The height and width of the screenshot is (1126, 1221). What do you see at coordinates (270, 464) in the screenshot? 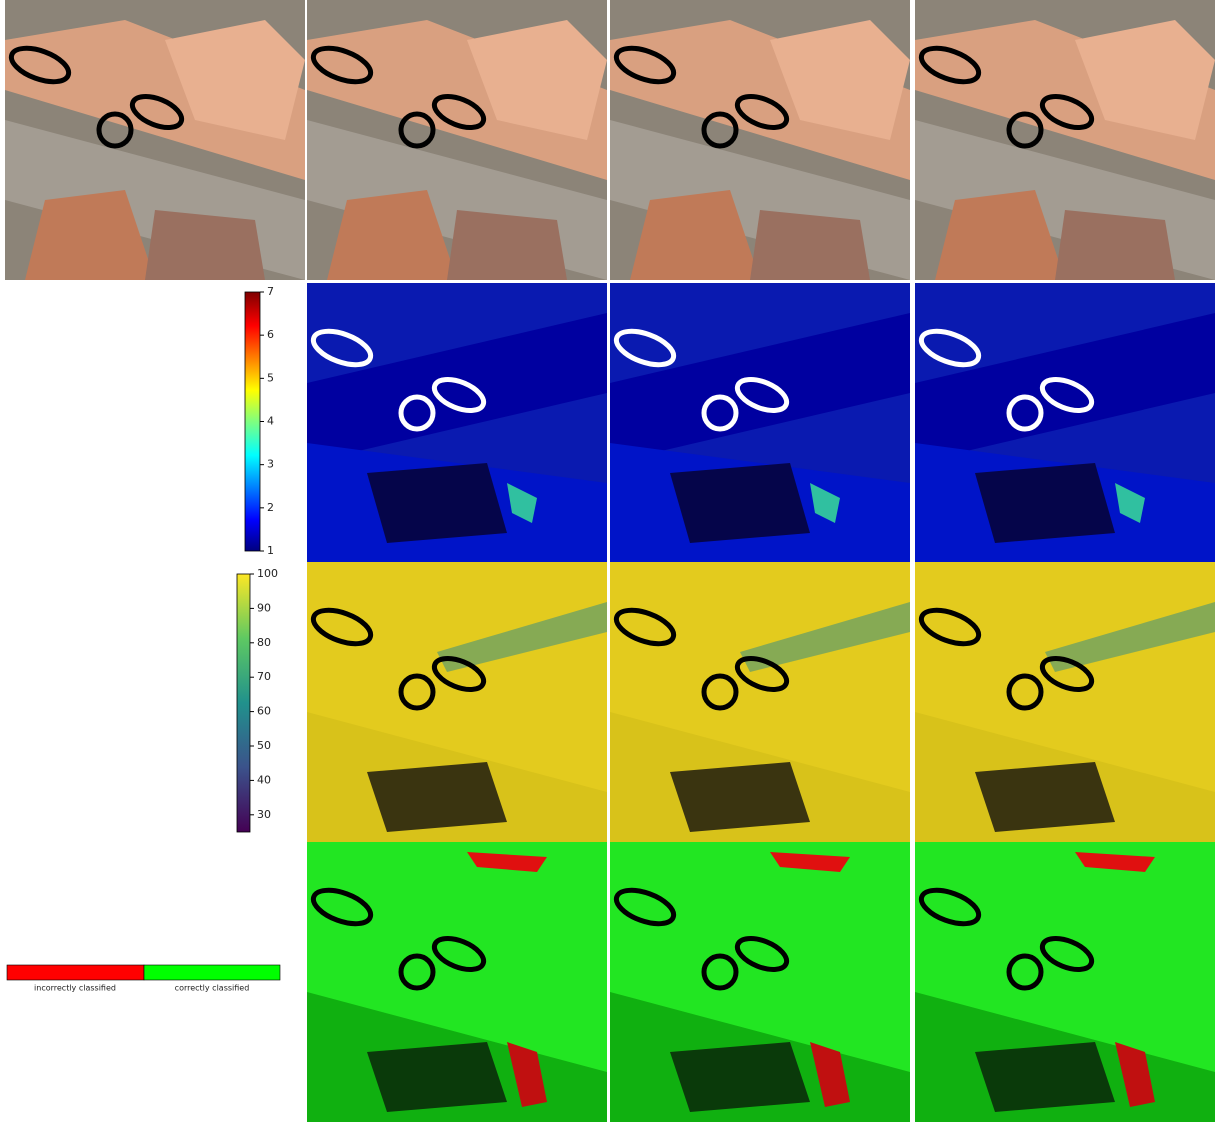
I see `tick-label: 3` at bounding box center [270, 464].